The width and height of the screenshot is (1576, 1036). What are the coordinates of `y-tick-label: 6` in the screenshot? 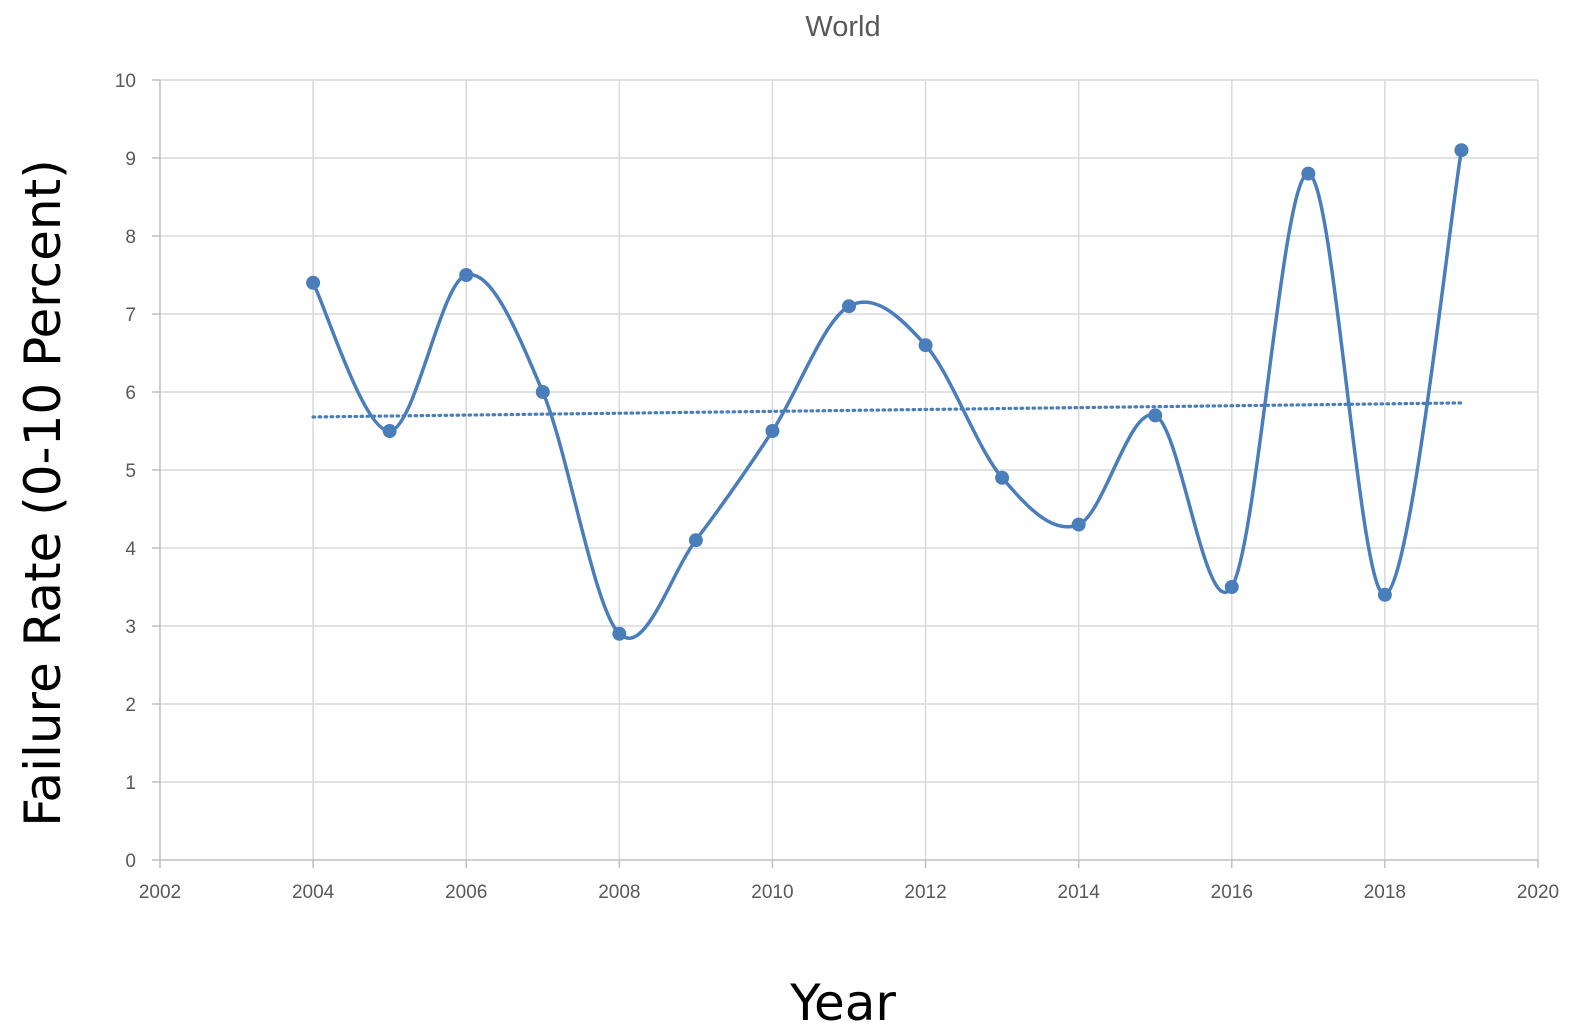 It's located at (130, 393).